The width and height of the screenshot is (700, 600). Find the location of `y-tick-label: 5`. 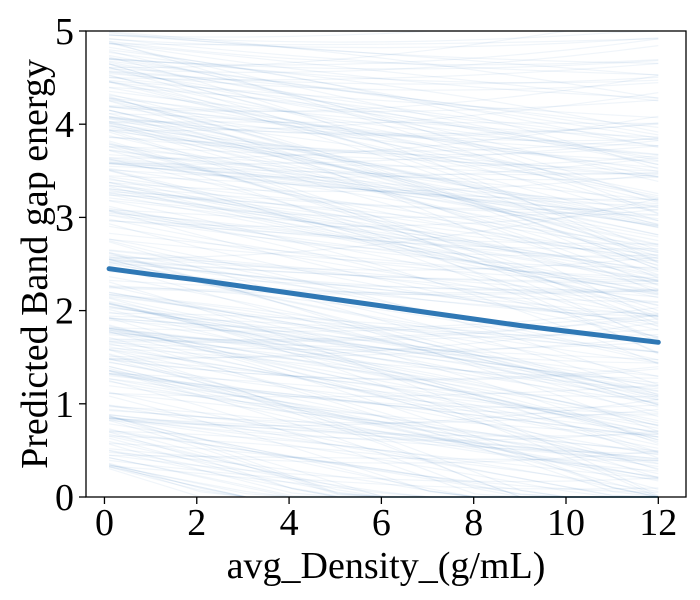

y-tick-label: 5 is located at coordinates (64, 32).